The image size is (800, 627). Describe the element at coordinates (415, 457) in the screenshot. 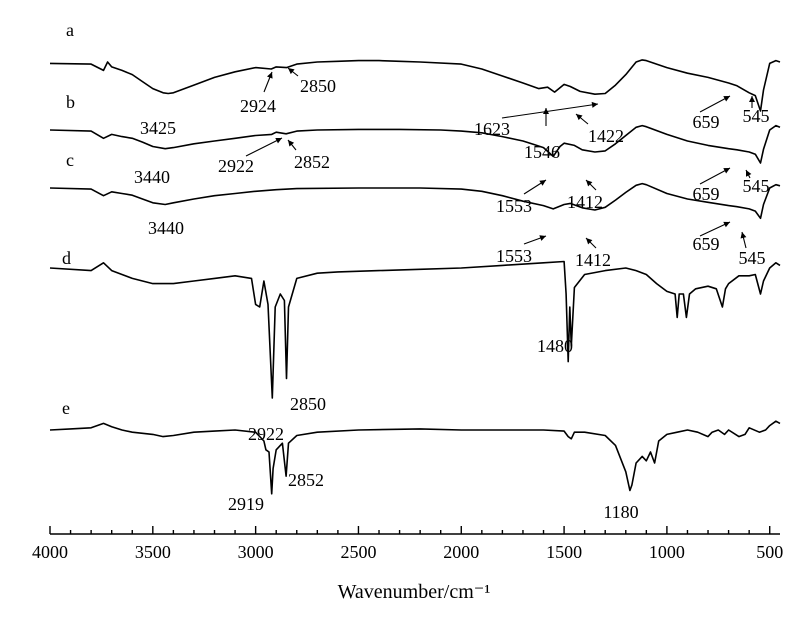

I see `spectrum-line-e` at that location.